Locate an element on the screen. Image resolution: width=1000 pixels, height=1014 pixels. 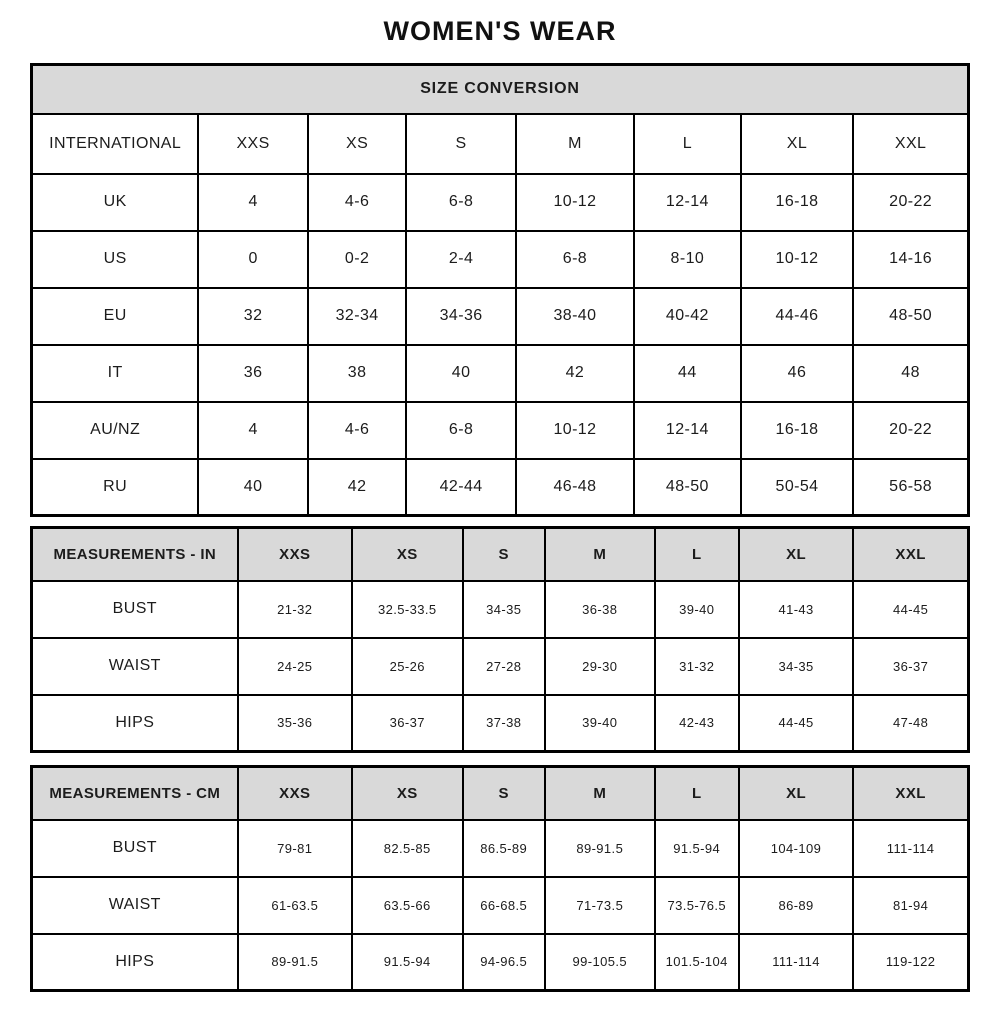
size-value: 46-48 is located at coordinates (574, 487).